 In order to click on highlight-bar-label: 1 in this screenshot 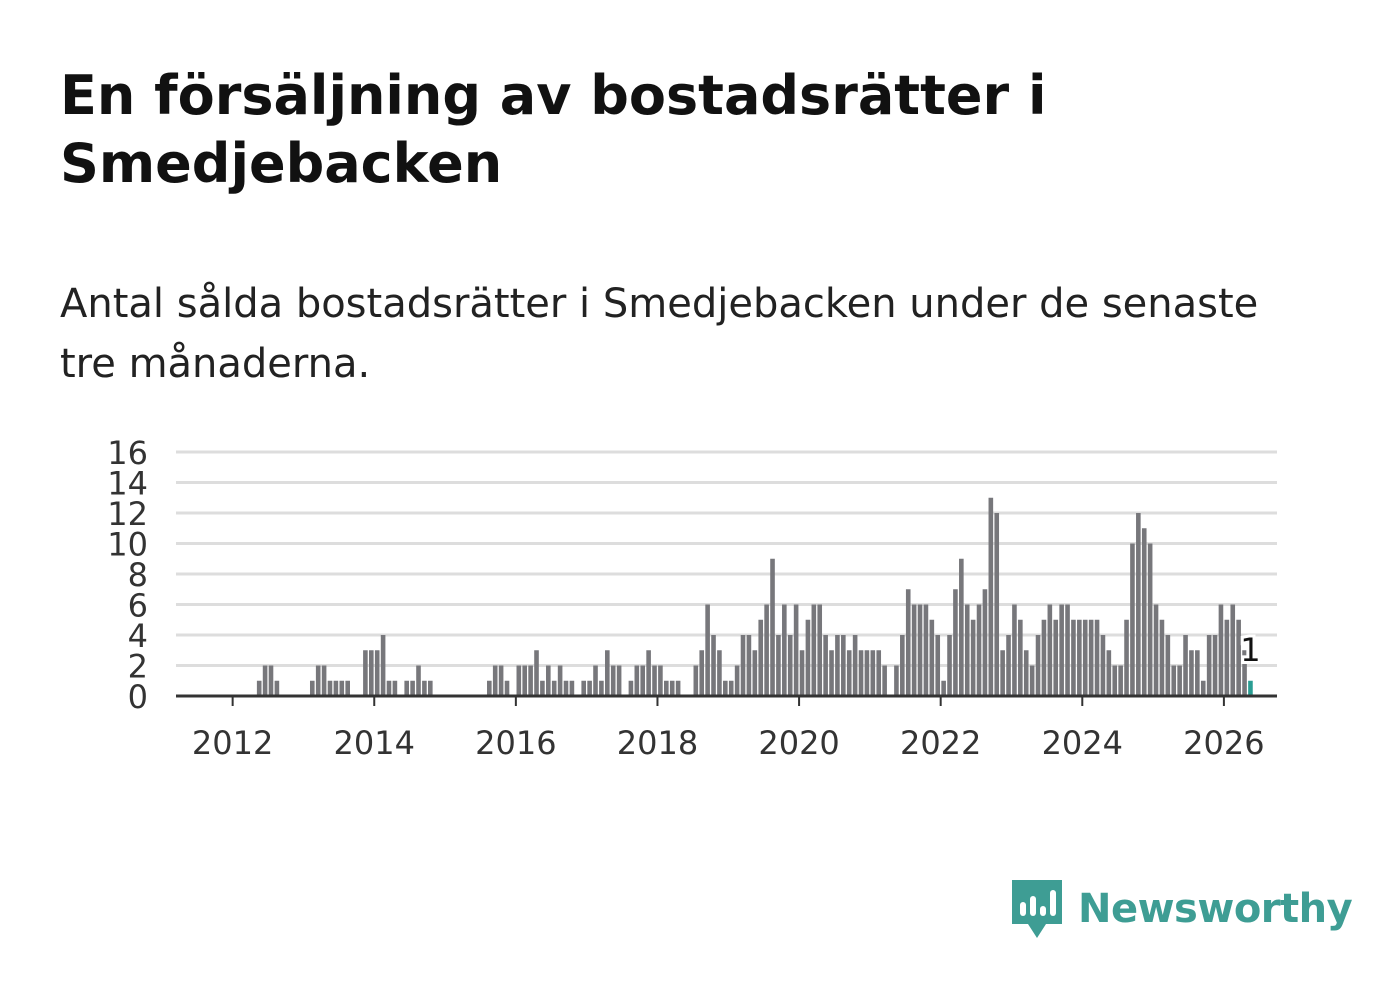, I will do `click(1250, 650)`.